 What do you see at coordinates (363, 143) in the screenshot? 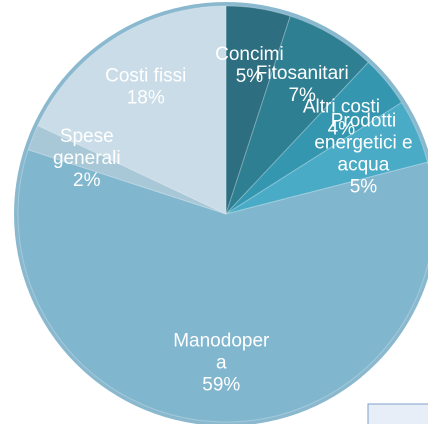
I see `slice-label: Prodotti energetici e acqua` at bounding box center [363, 143].